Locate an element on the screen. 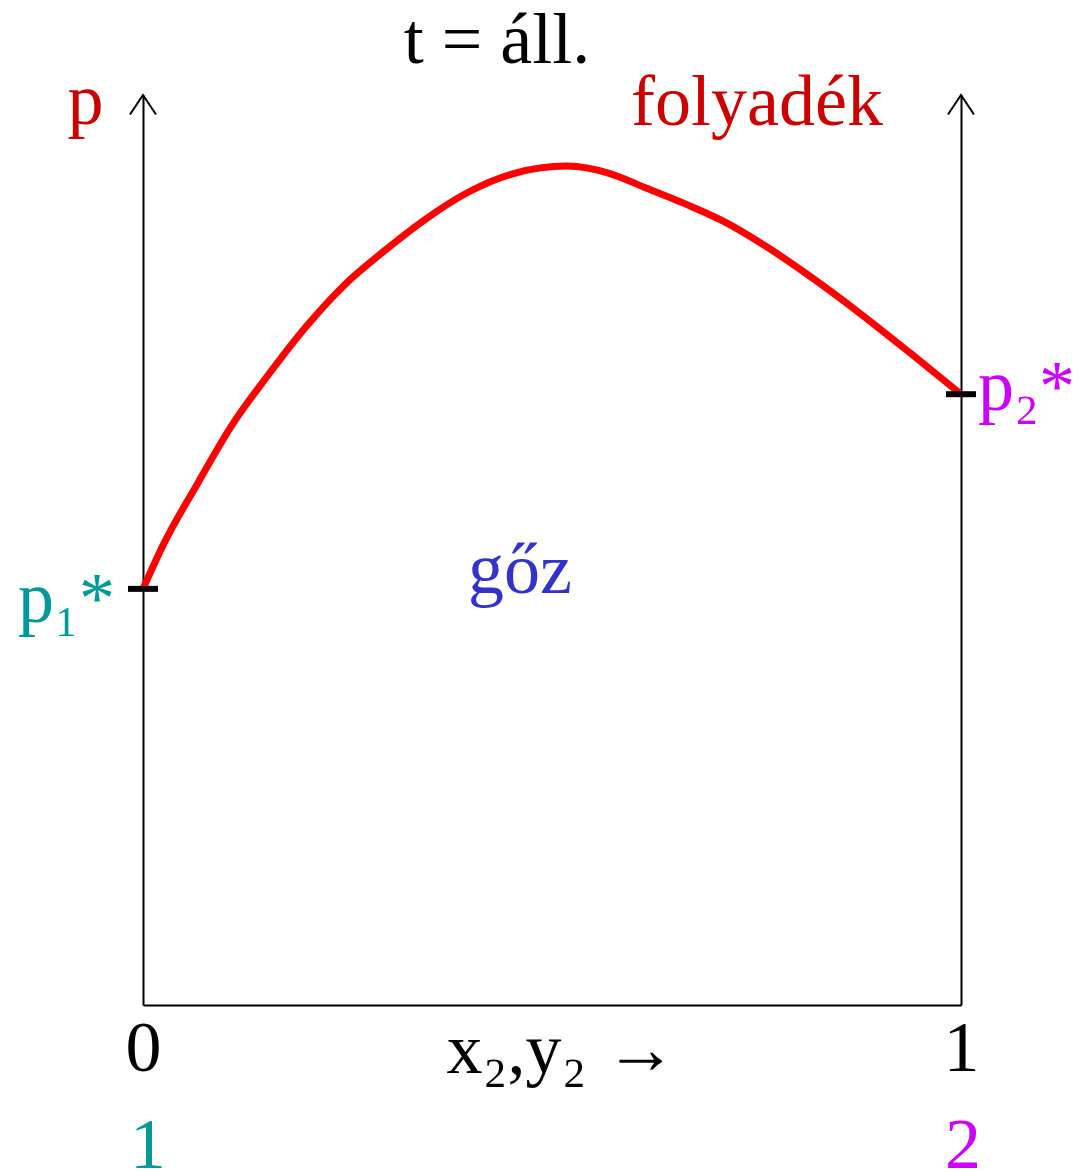  annotation: p₂* is located at coordinates (1027, 386).